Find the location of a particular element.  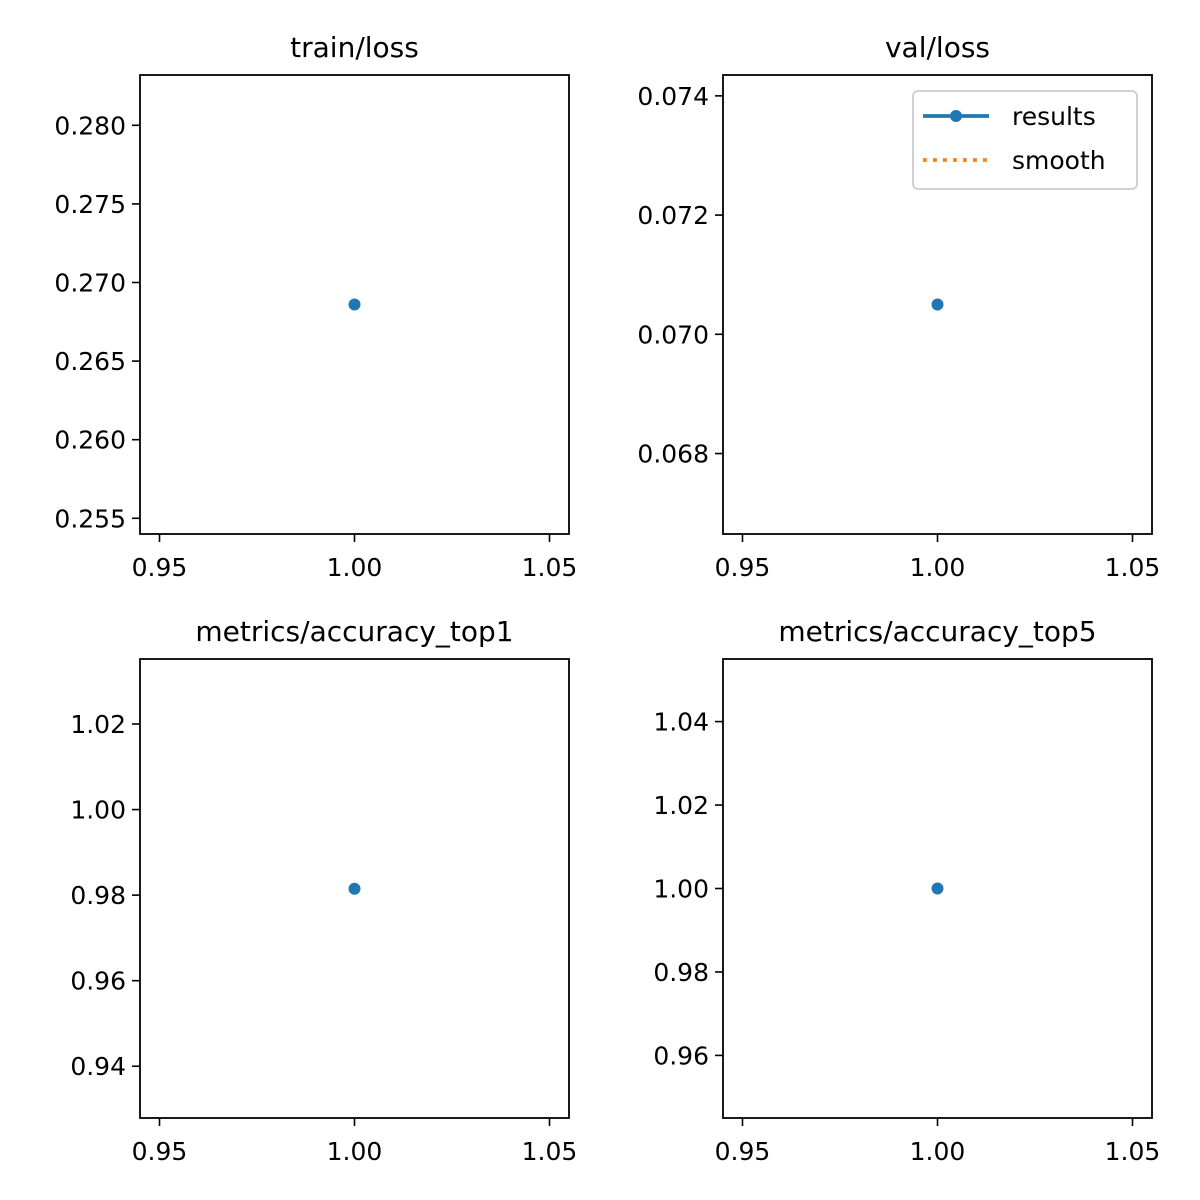

y-tick-label: 0.94 is located at coordinates (98, 1066).